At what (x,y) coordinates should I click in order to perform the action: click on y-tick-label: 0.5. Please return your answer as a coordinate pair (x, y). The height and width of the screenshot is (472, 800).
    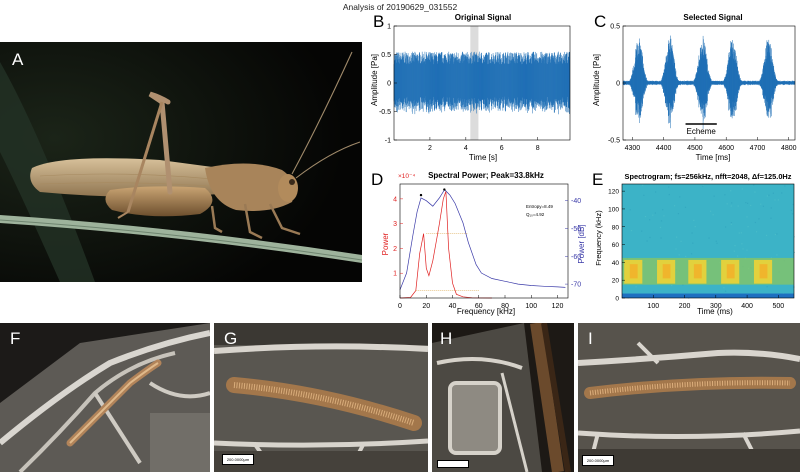
    Looking at the image, I should click on (615, 27).